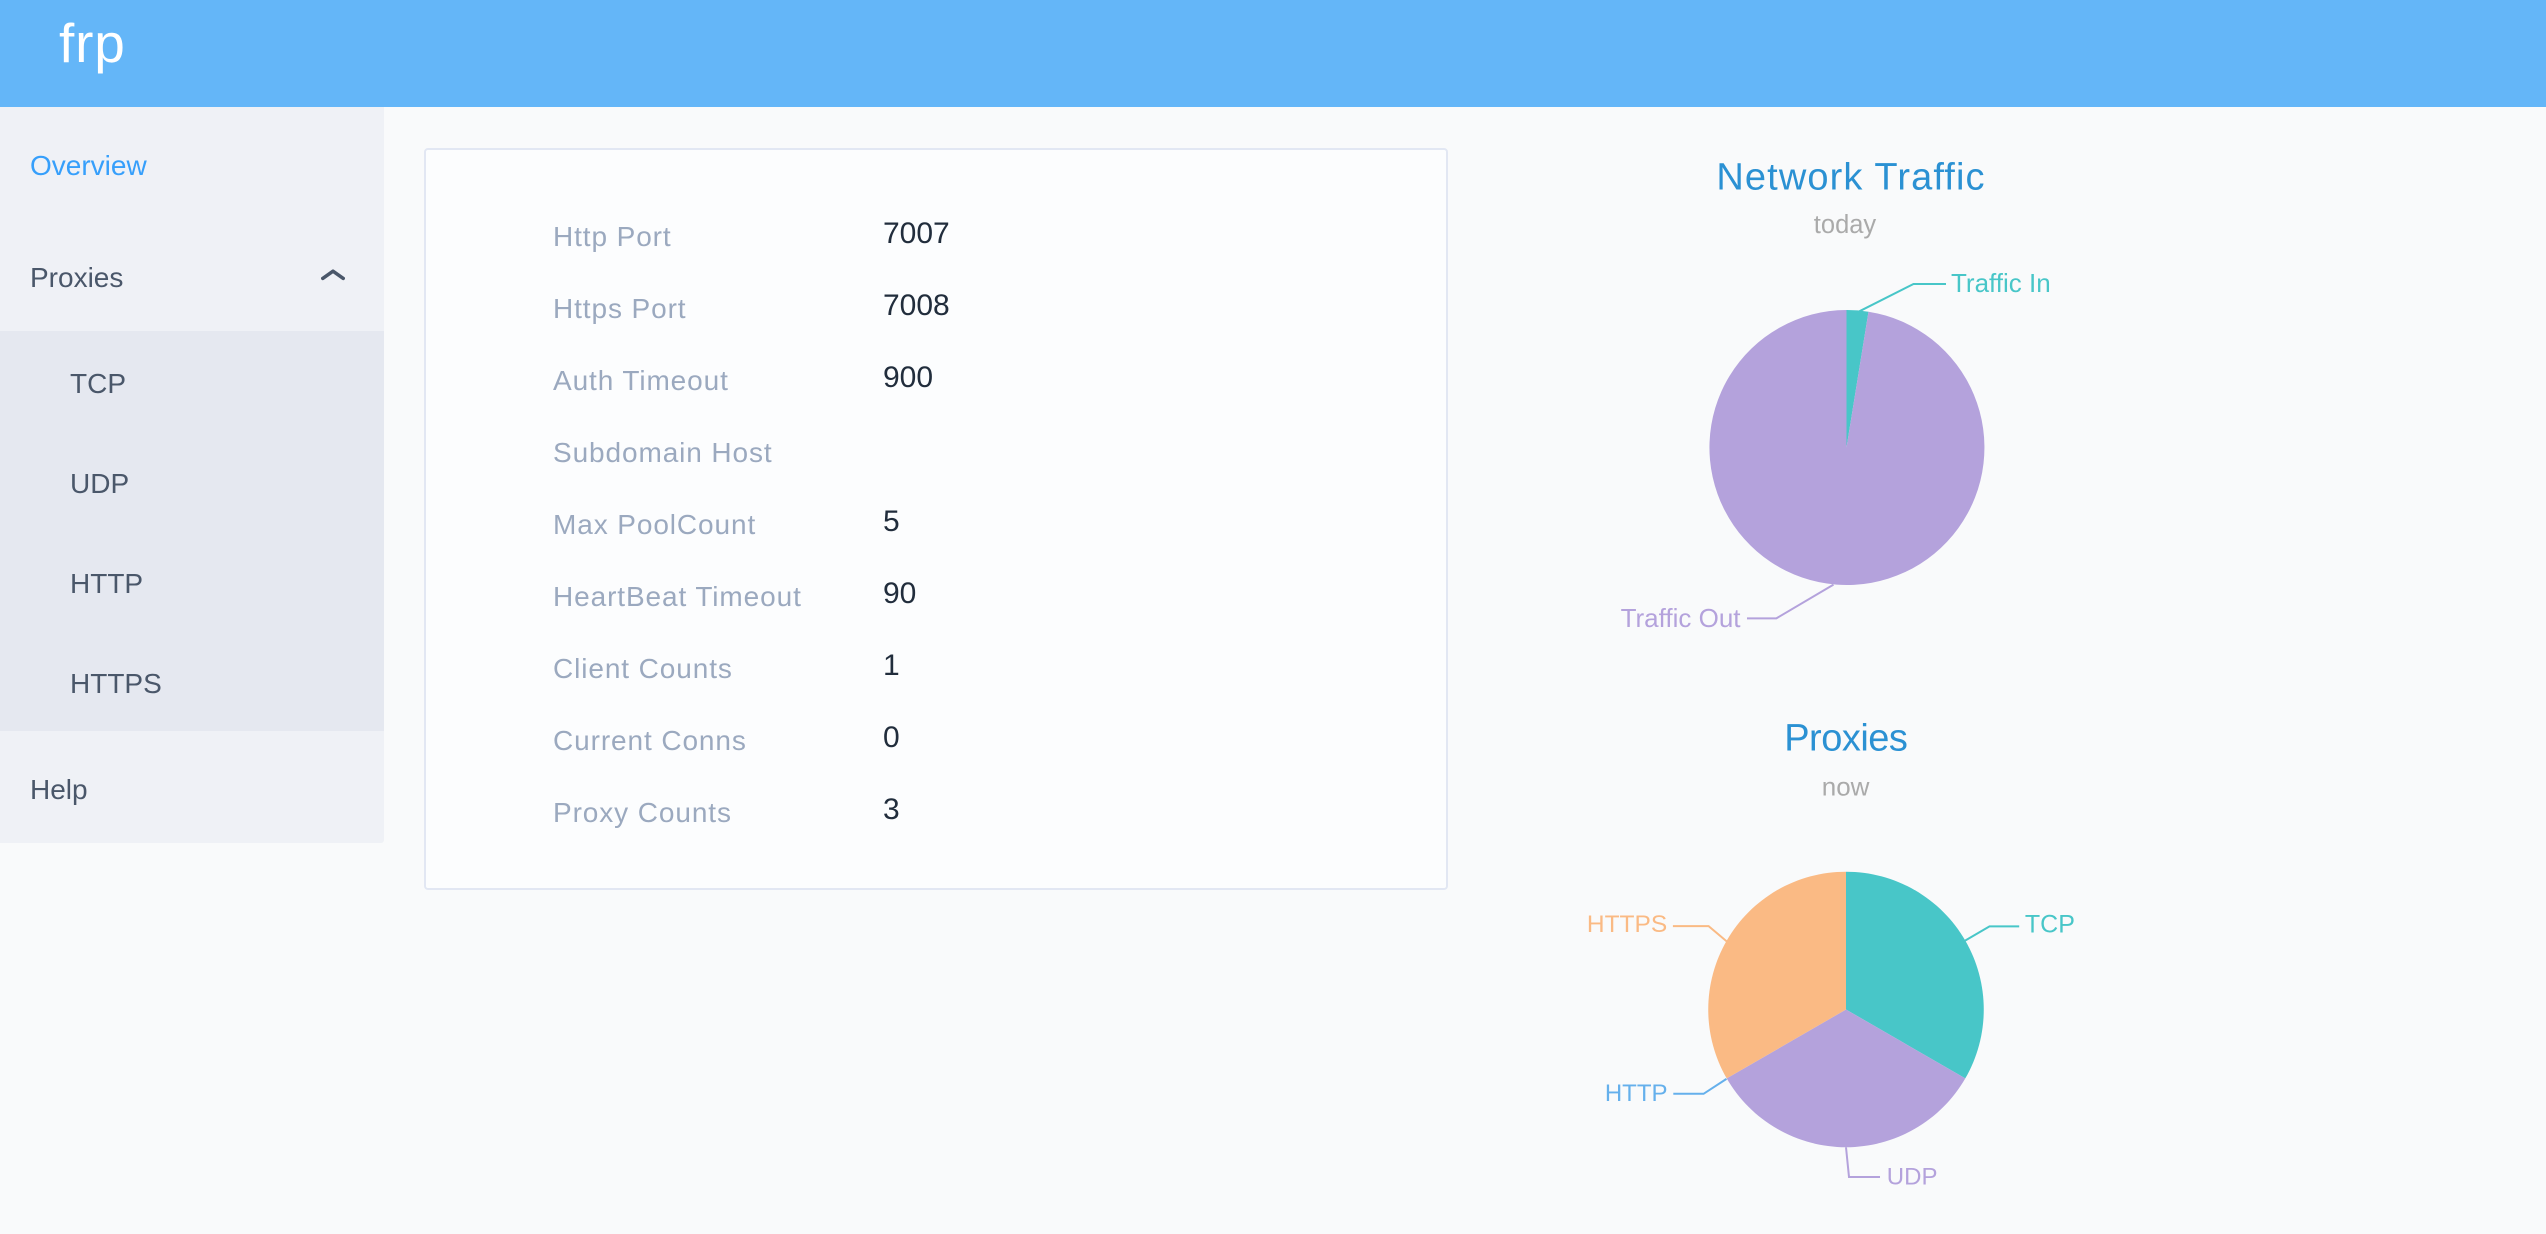 The height and width of the screenshot is (1234, 2546). Describe the element at coordinates (1846, 787) in the screenshot. I see `svg-text: now` at that location.